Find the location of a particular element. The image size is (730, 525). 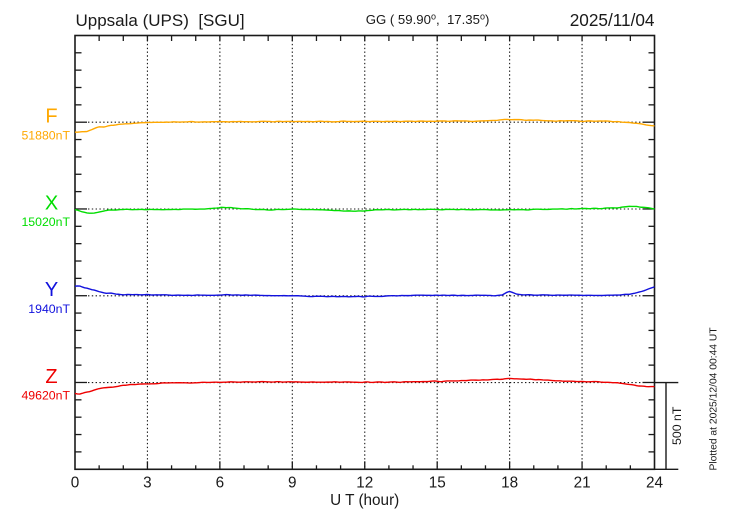

svg-text: GG ( 59.90o, 17.35o) is located at coordinates (428, 19).